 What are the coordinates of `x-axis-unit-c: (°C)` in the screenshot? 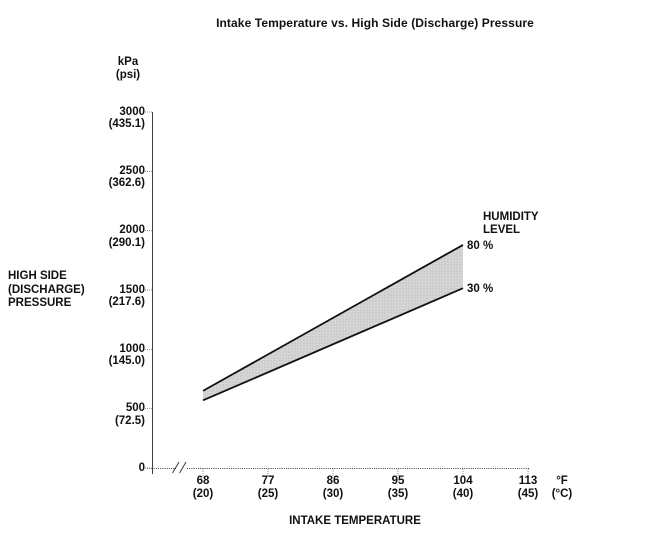 It's located at (562, 494).